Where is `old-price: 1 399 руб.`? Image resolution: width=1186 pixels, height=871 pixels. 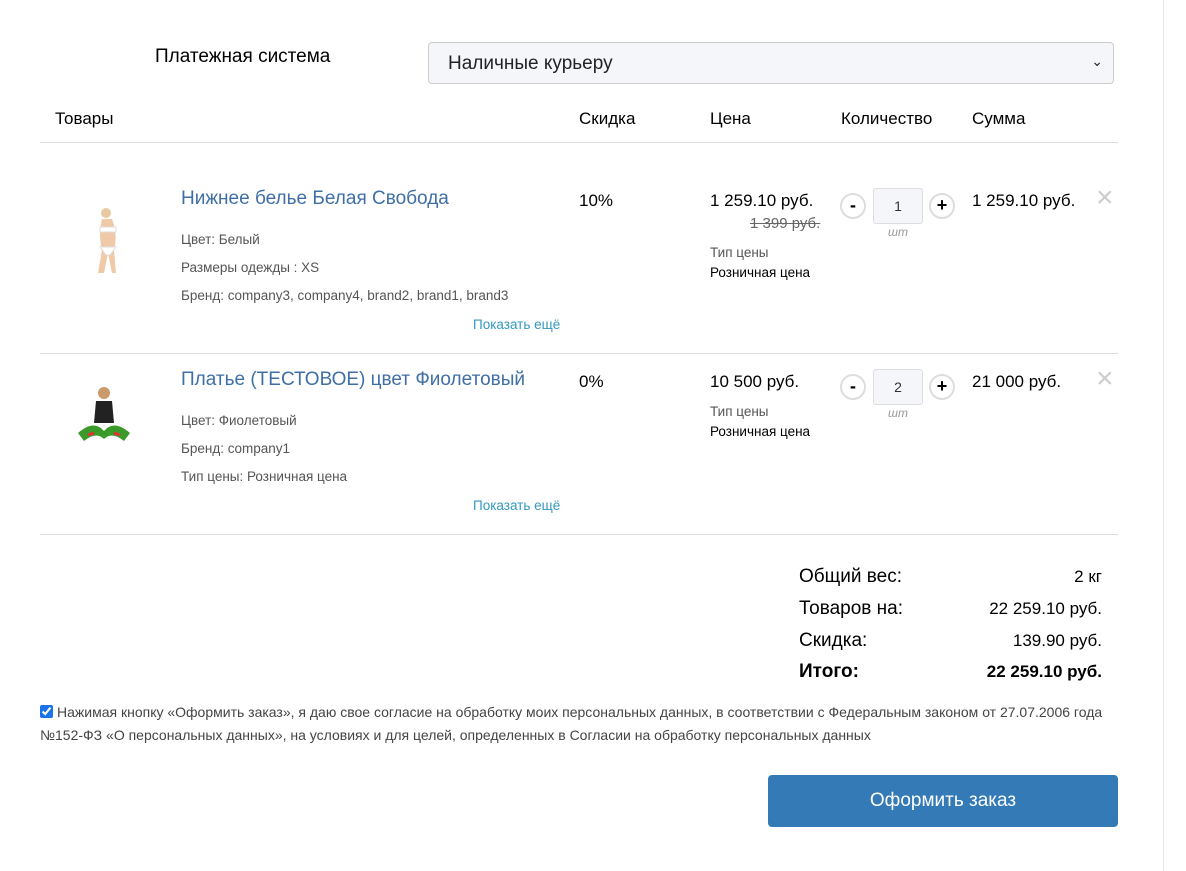 old-price: 1 399 руб. is located at coordinates (785, 223).